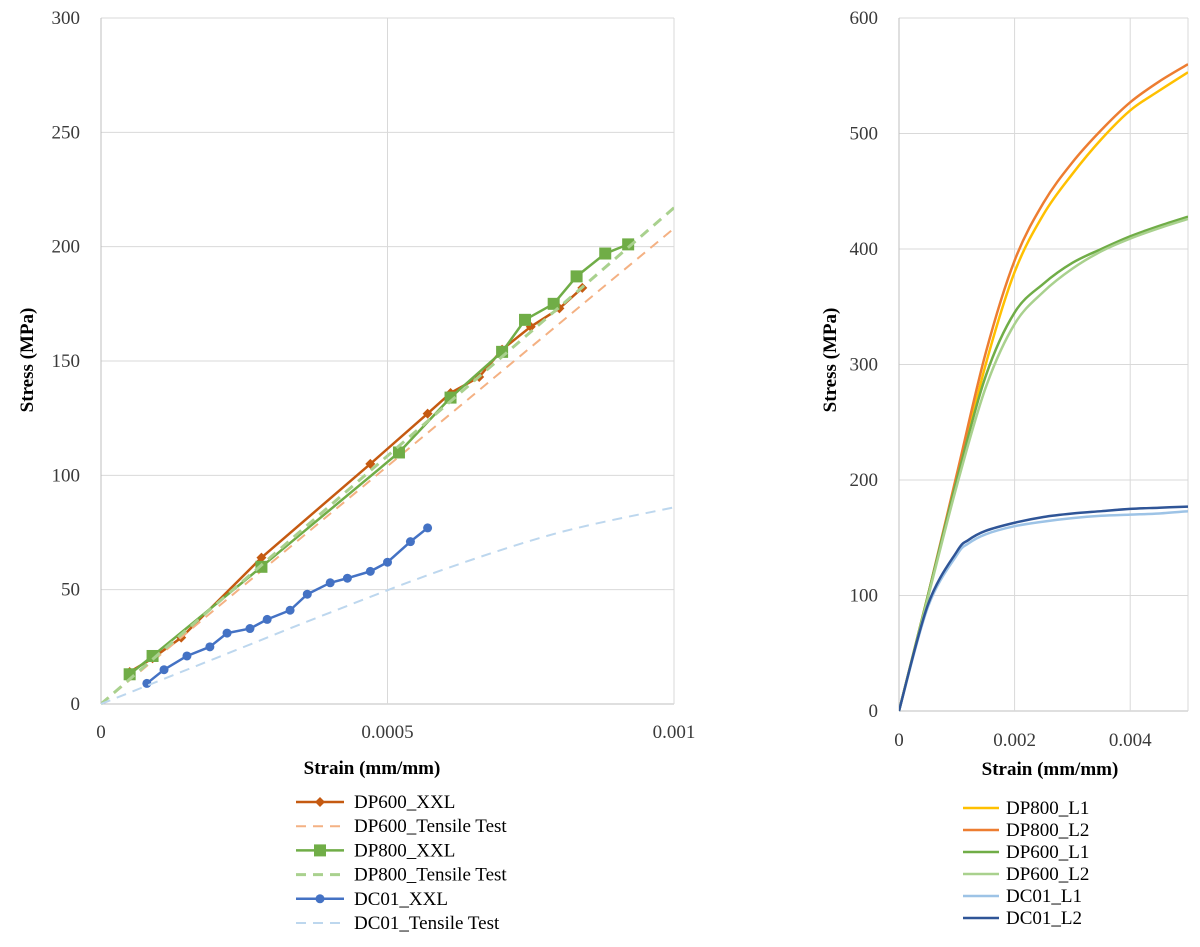 This screenshot has width=1200, height=947. I want to click on legend-entry: DC01_L2, so click(1022, 918).